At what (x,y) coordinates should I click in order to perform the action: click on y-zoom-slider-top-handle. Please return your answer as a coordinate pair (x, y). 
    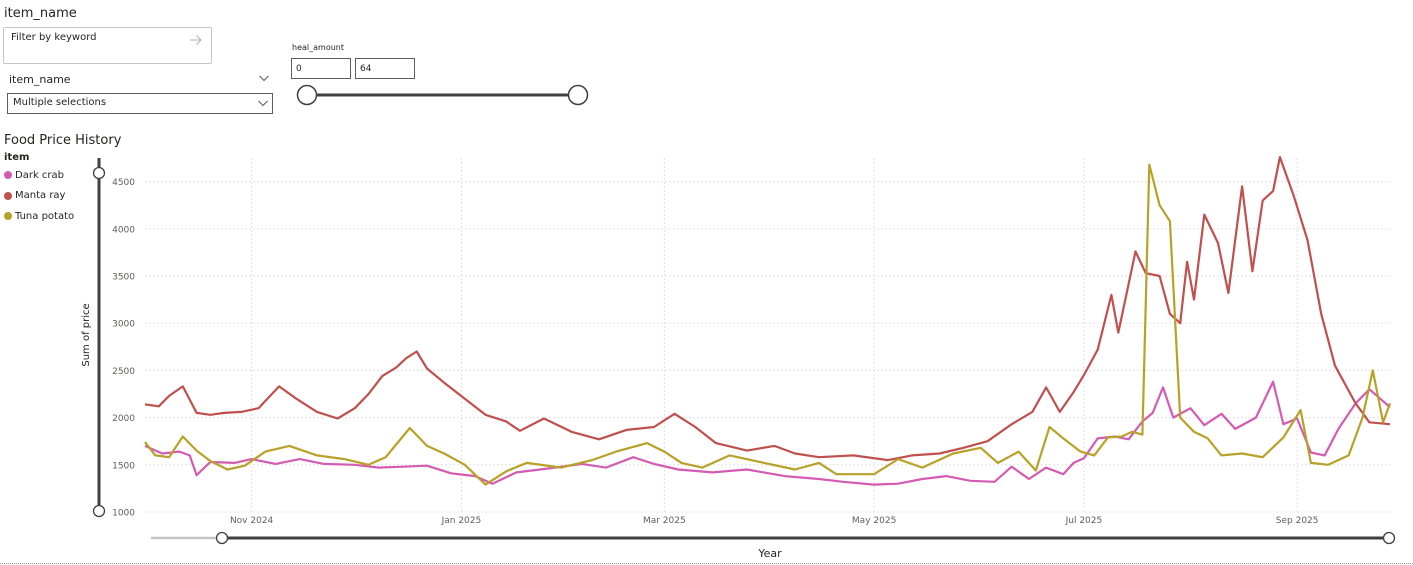
    Looking at the image, I should click on (99, 173).